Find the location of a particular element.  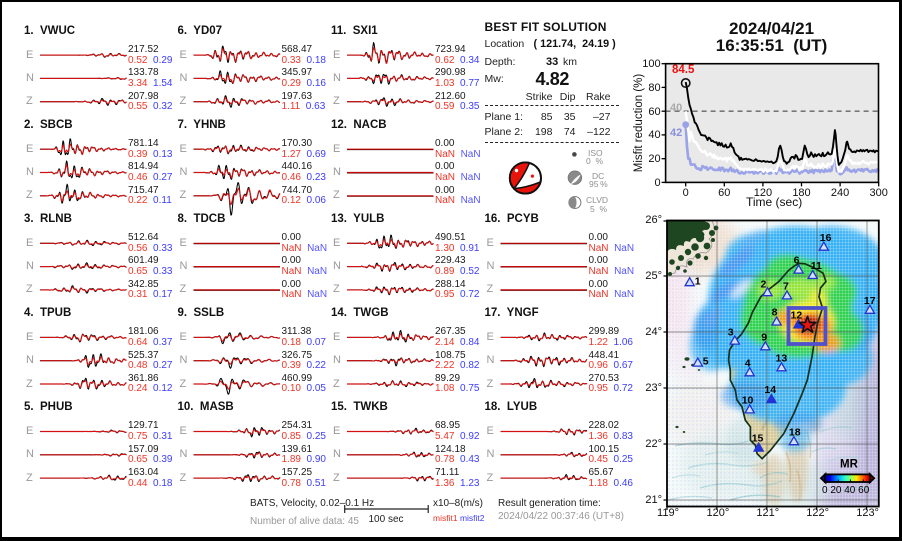

svg-text: 13 is located at coordinates (782, 358).